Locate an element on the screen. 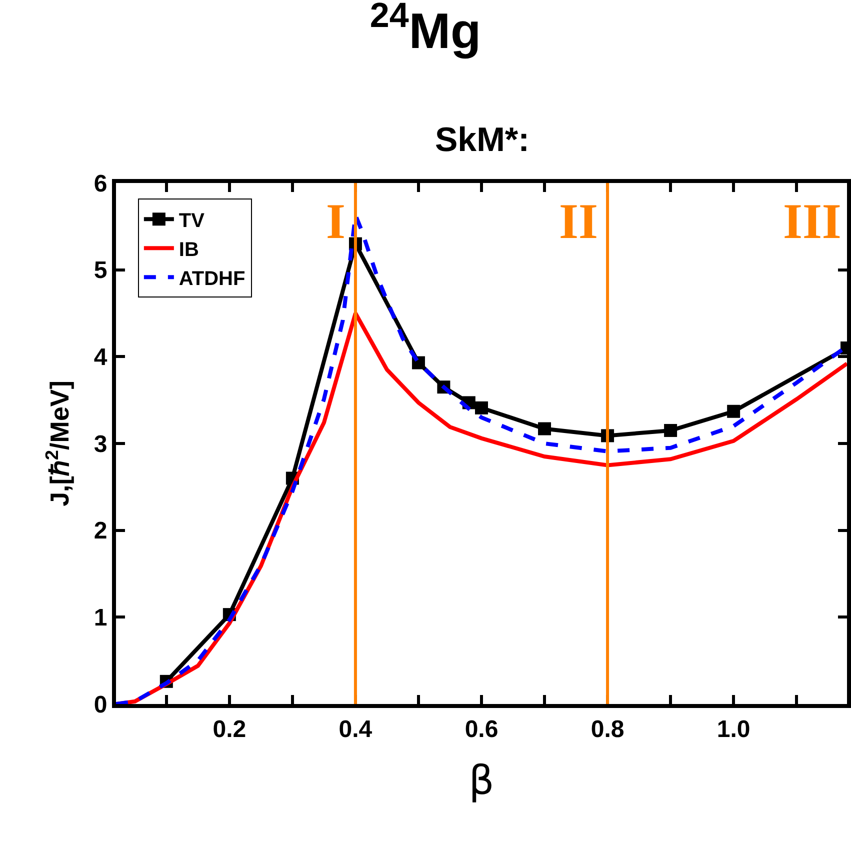 The width and height of the screenshot is (851, 855). y-tick-label: 3 is located at coordinates (101, 444).